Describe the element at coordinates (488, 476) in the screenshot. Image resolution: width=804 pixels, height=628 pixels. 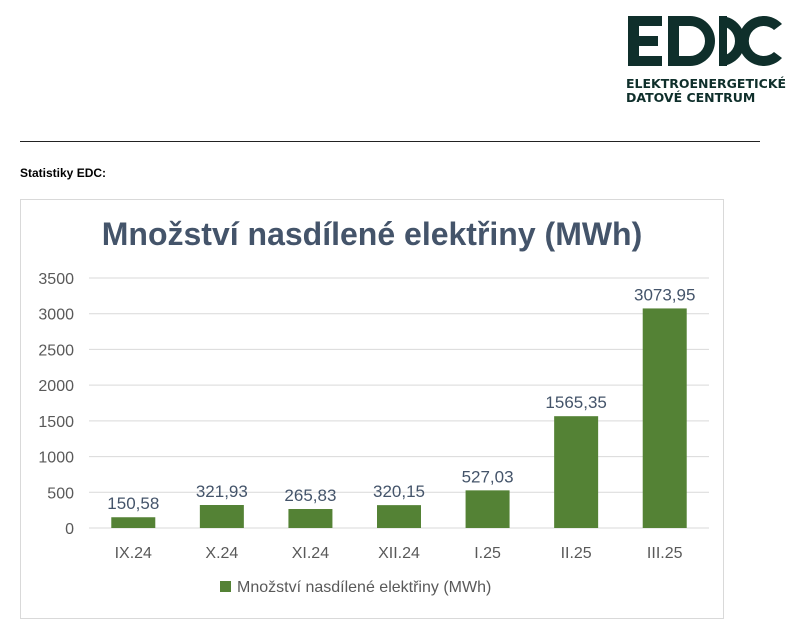
I see `data-label: 527,03` at that location.